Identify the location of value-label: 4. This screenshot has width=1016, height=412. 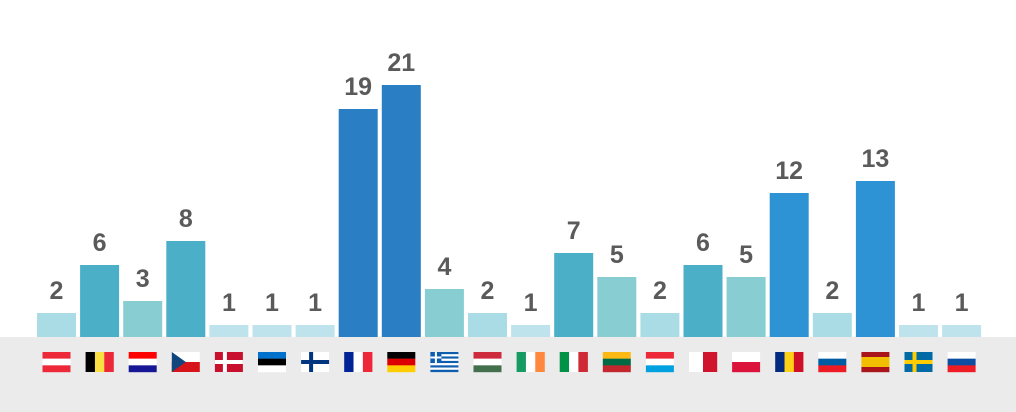
(444, 267).